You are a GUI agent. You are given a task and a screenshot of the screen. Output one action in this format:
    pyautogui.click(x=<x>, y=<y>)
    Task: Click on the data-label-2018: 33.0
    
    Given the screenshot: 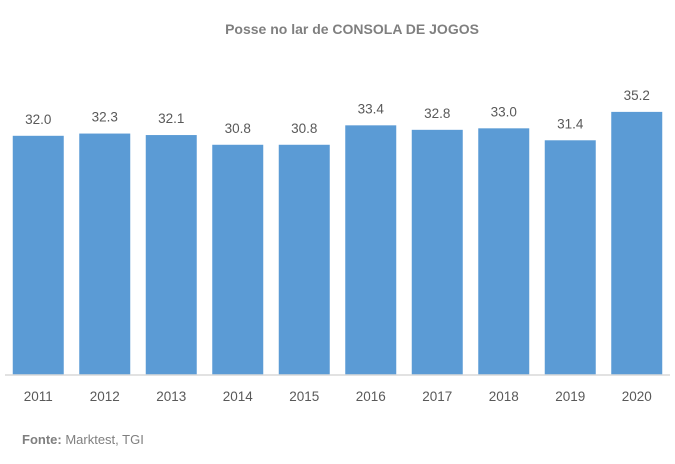 What is the action you would take?
    pyautogui.click(x=504, y=111)
    